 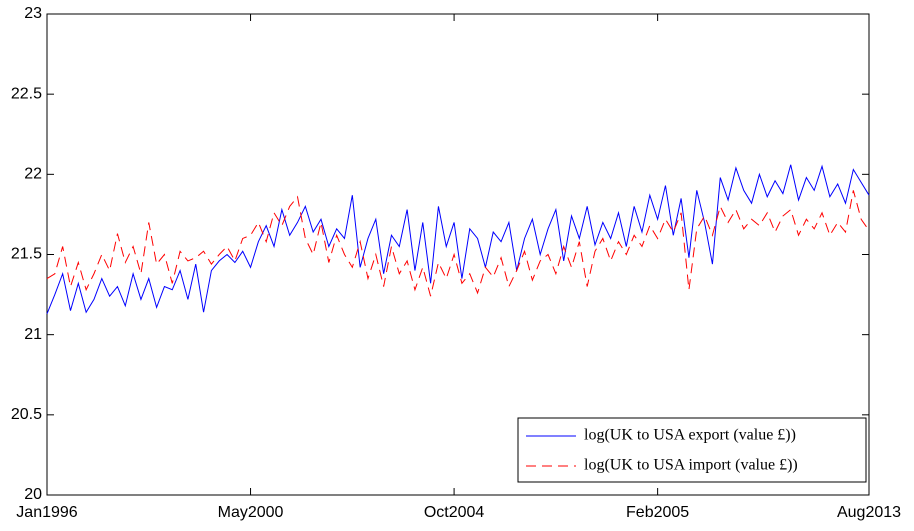 What do you see at coordinates (26, 414) in the screenshot?
I see `y-tick-label: 20.5` at bounding box center [26, 414].